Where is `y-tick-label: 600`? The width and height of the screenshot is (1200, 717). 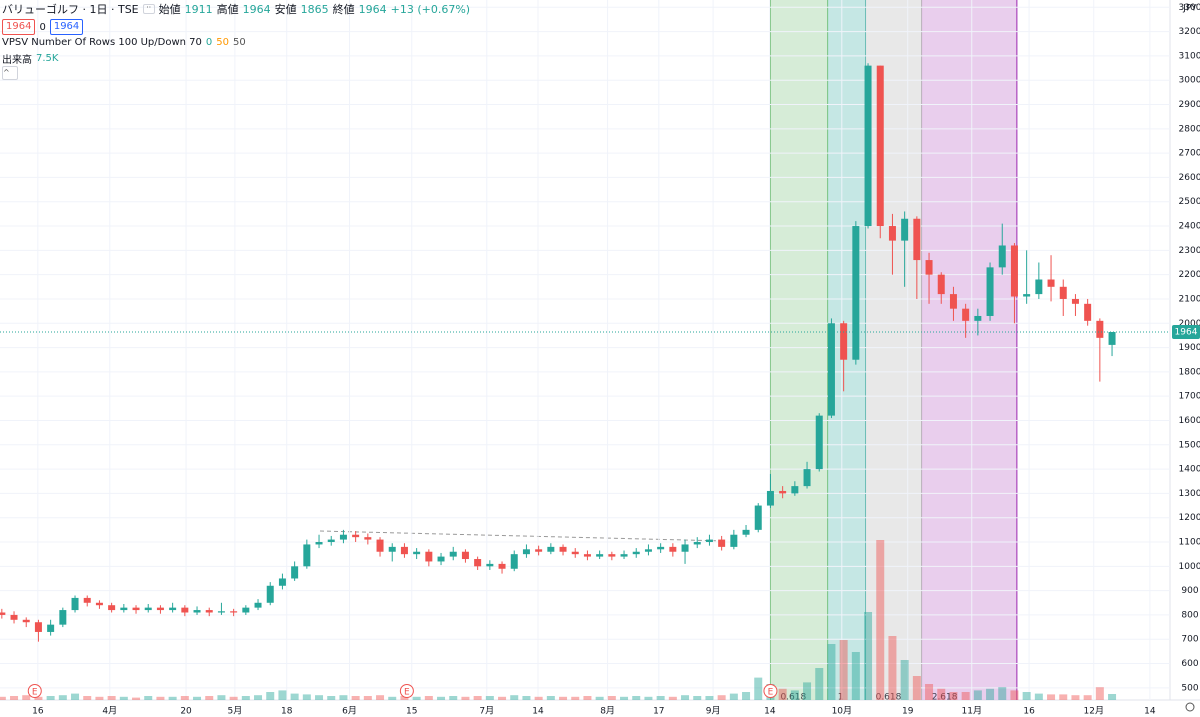 y-tick-label: 600 is located at coordinates (1189, 664).